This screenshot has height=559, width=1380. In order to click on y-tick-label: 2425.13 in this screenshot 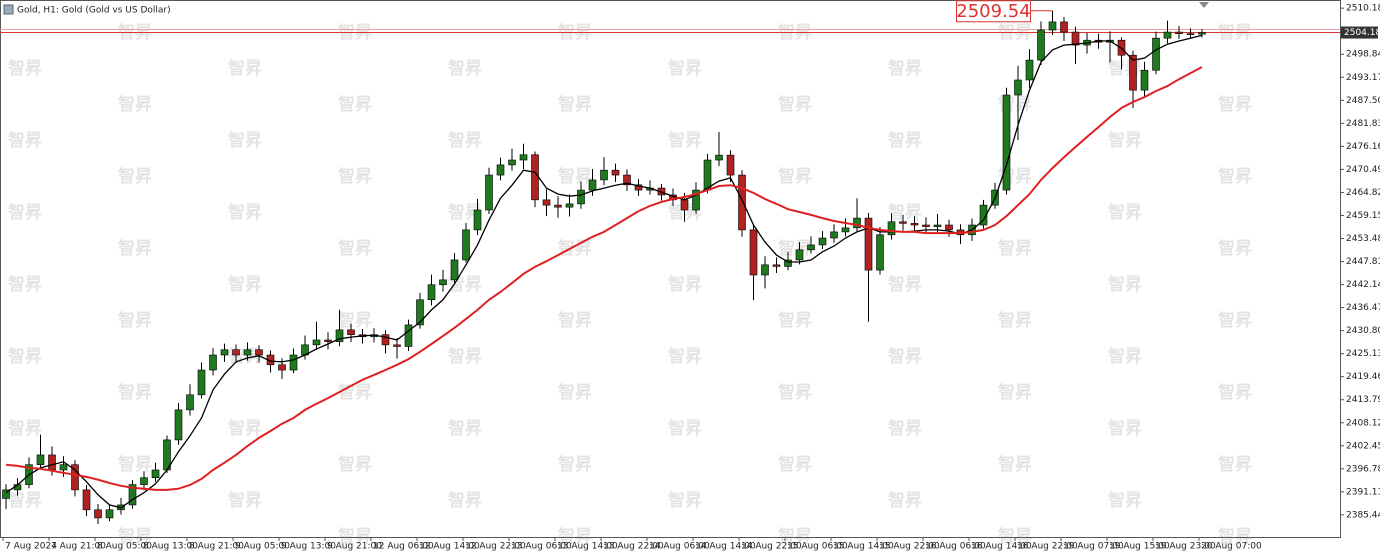, I will do `click(1363, 354)`.